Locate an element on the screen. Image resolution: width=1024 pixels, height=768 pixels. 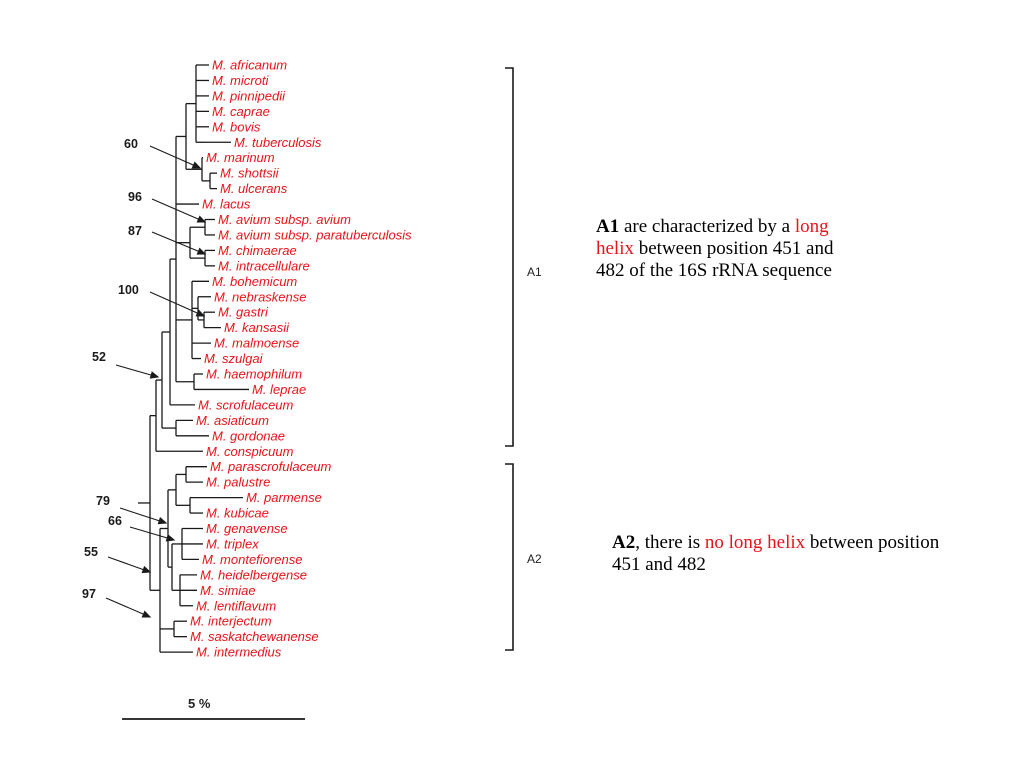
note-a2-text-before: , there is is located at coordinates (670, 542).